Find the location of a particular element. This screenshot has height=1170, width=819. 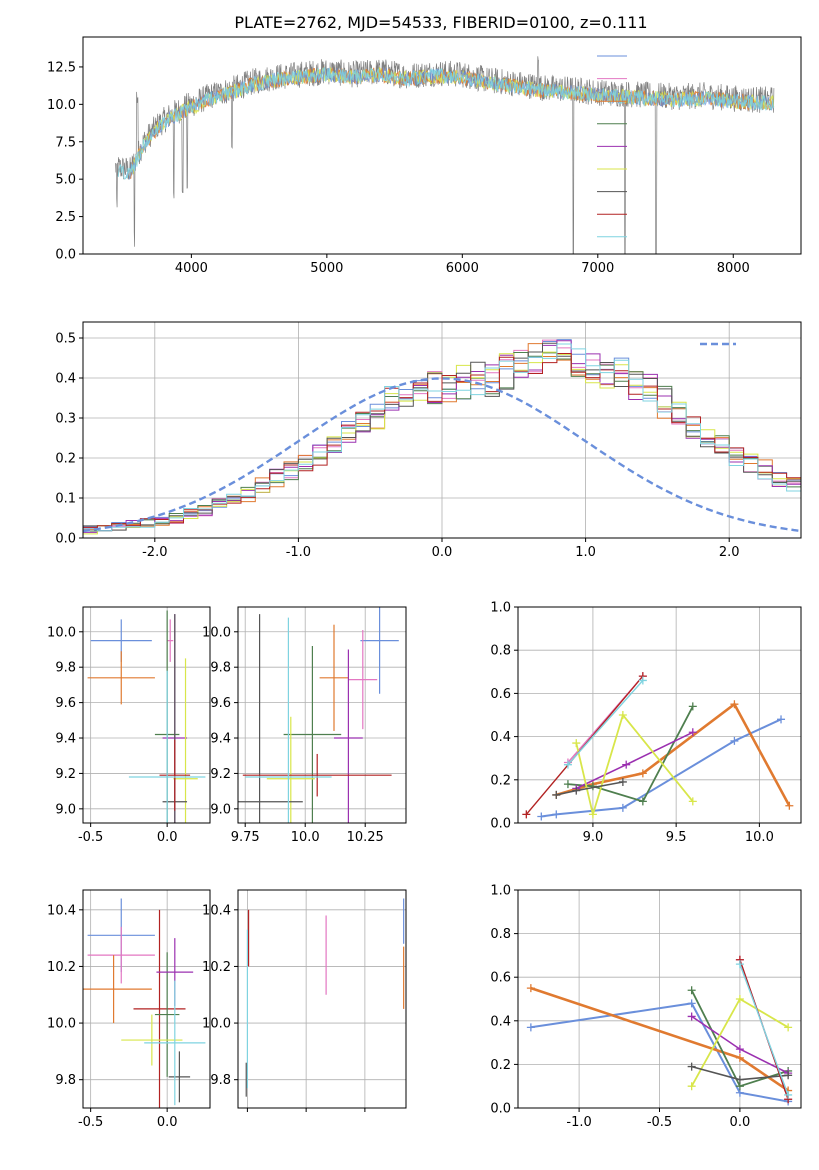

series-marker-salpeter_stelib is located at coordinates (526, 814).